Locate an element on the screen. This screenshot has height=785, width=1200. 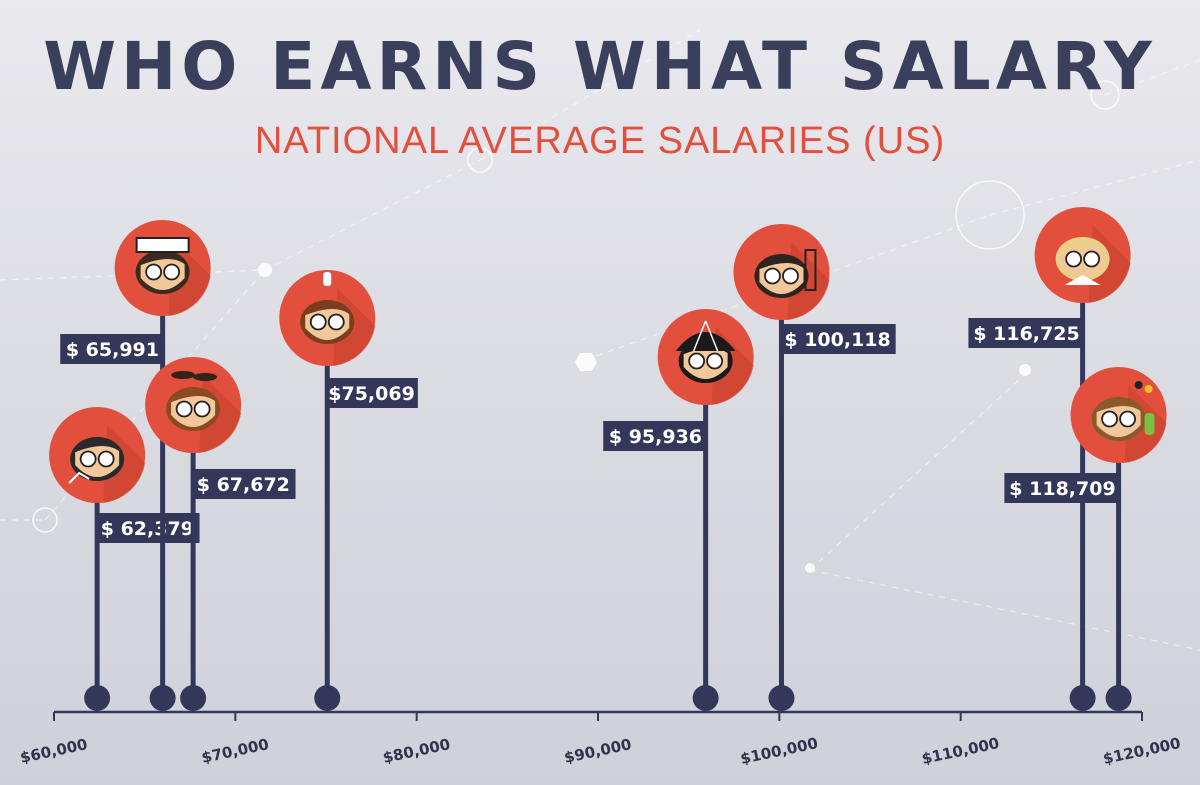
value-label: $ 62,379 is located at coordinates (147, 529).